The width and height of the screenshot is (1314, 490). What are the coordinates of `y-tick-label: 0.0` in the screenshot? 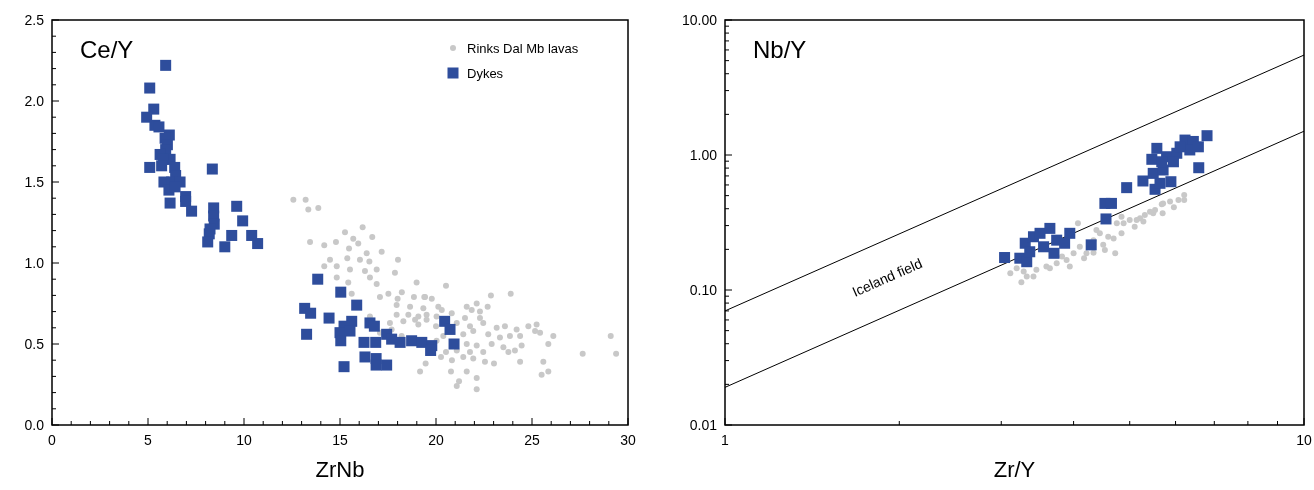 It's located at (34, 424).